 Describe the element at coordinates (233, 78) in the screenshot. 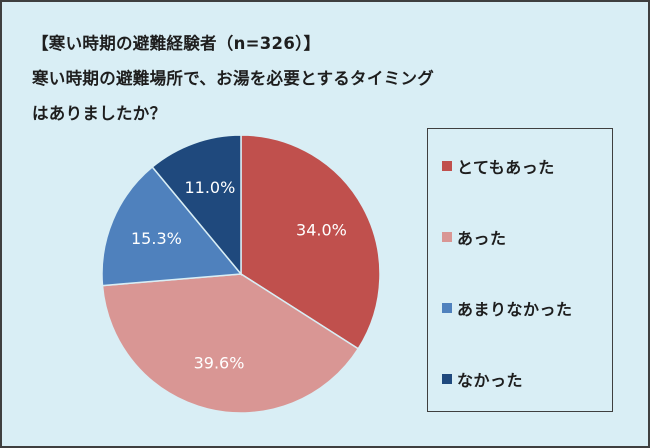

I see `chart-title-line-1: 寒い時期の避難場所で、お湯を必要とするタイミング` at that location.